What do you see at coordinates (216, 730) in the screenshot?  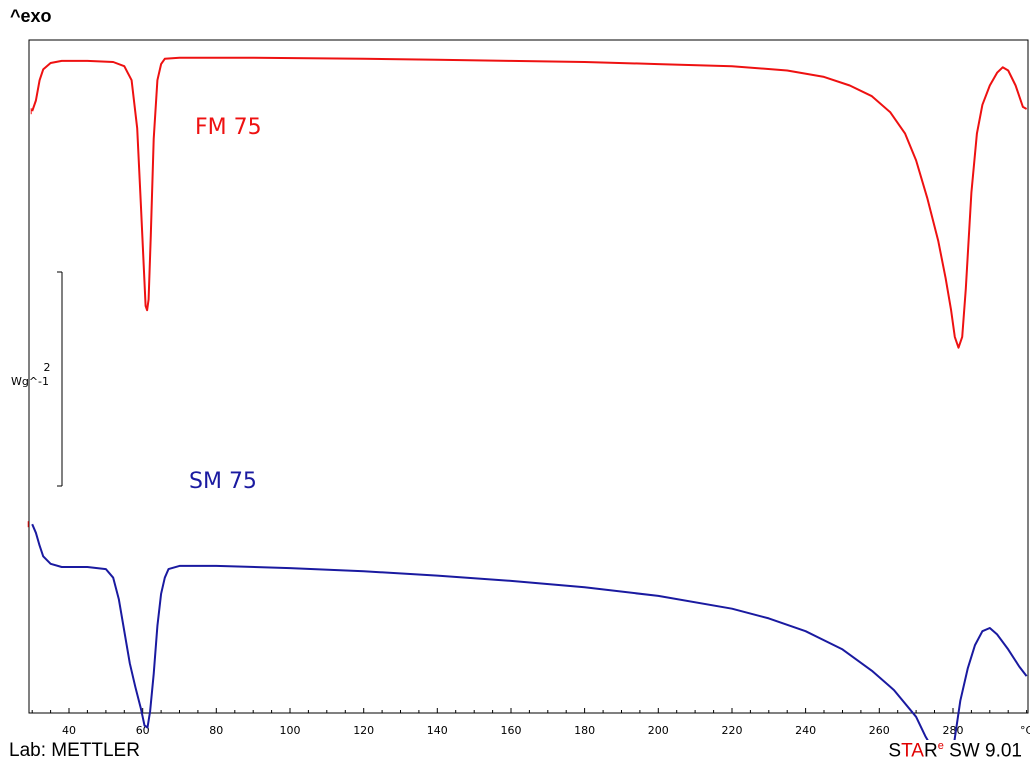 I see `x-tick-label: 80` at bounding box center [216, 730].